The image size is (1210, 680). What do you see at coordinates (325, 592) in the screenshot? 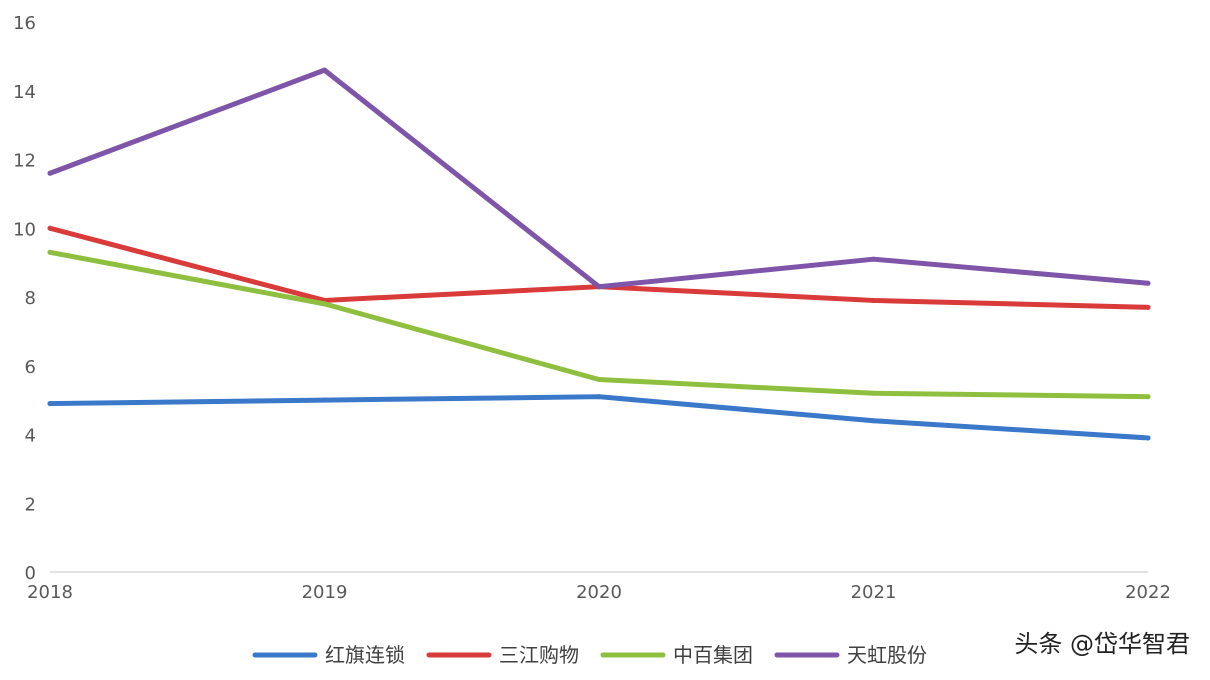
I see `x-tick-label: 2019` at bounding box center [325, 592].